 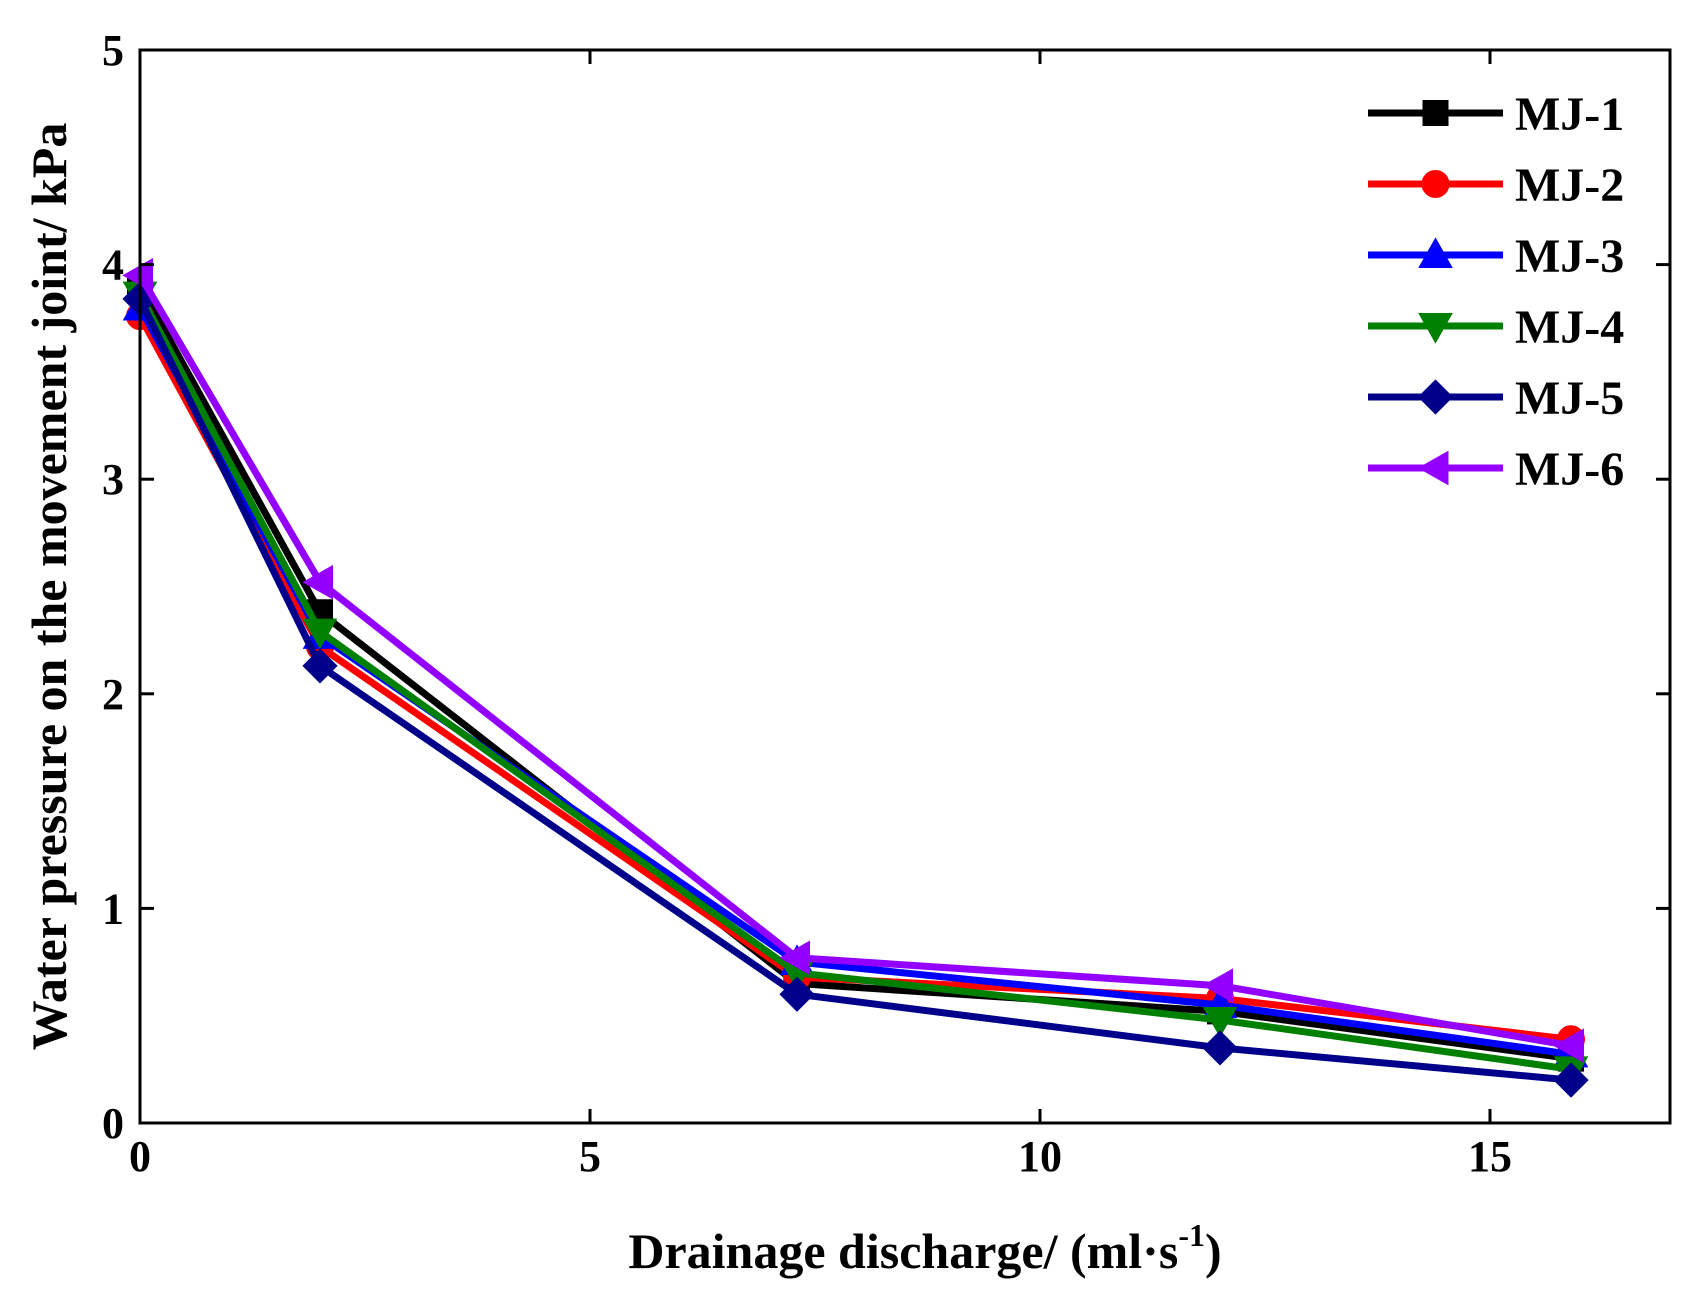 I want to click on y-tick-label: 0, so click(x=113, y=1123).